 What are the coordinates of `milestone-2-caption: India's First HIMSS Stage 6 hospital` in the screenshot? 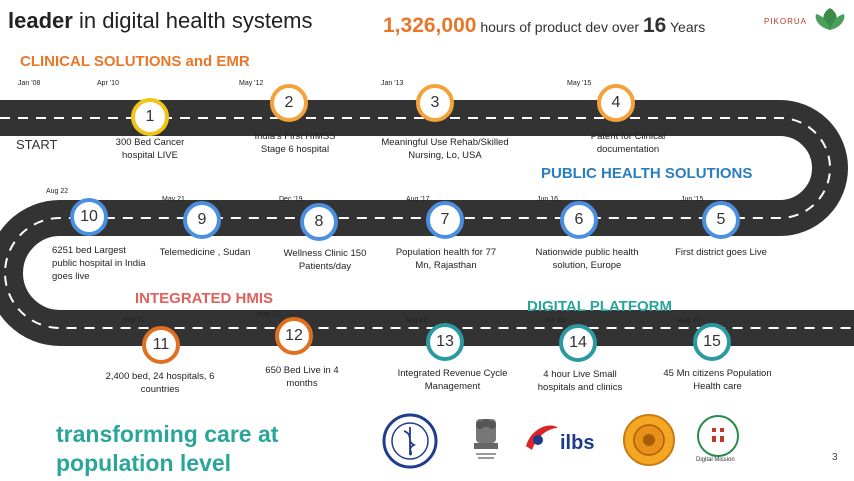 It's located at (295, 143).